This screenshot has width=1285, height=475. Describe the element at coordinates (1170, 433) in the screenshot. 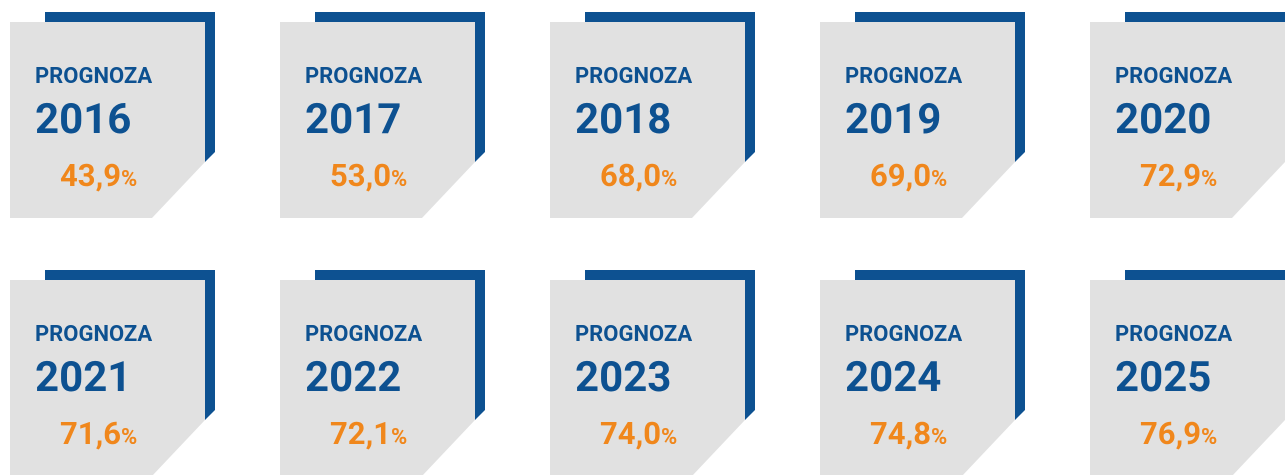

I see `value-number: 76,9` at that location.